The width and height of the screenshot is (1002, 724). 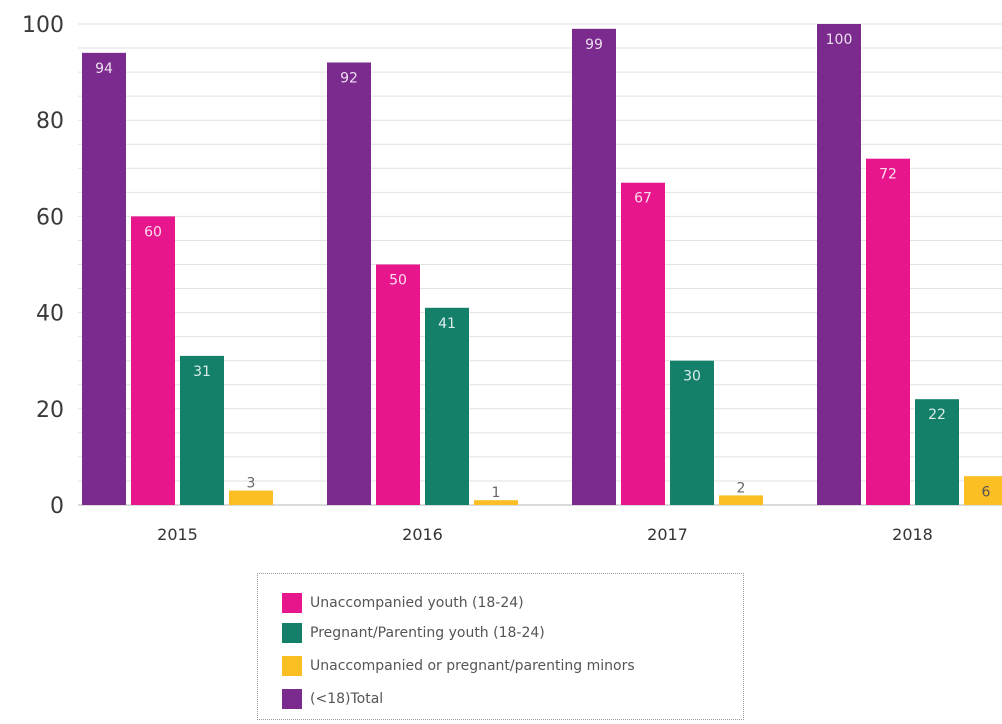 I want to click on data-label: 41, so click(x=447, y=324).